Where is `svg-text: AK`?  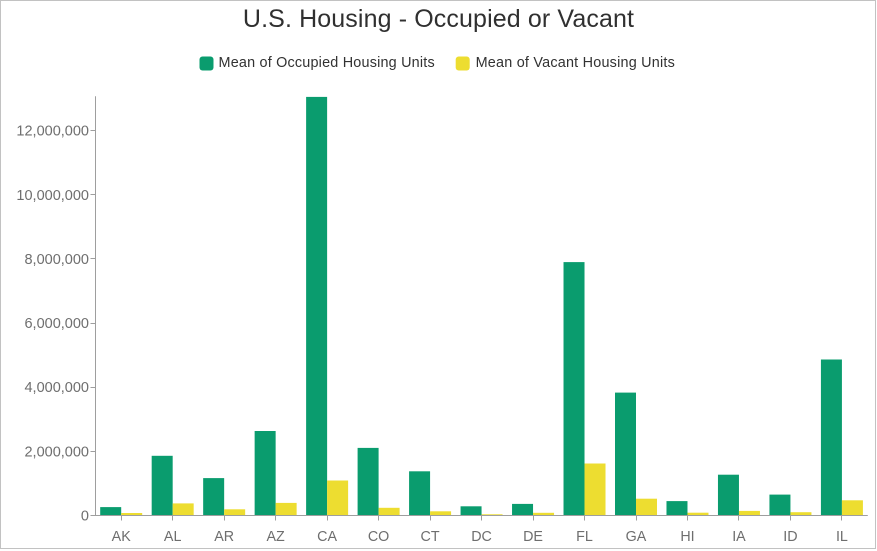
svg-text: AK is located at coordinates (122, 537).